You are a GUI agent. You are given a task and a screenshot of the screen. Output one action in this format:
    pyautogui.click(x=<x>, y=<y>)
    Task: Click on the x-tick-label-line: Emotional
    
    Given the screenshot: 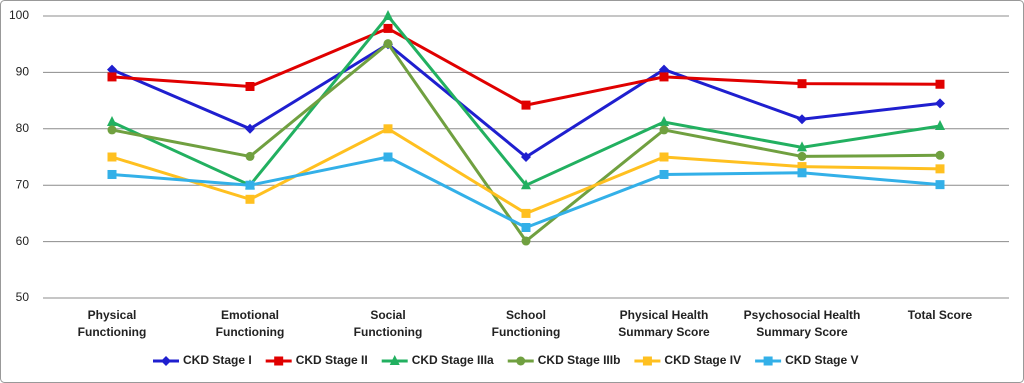 What is the action you would take?
    pyautogui.click(x=250, y=315)
    